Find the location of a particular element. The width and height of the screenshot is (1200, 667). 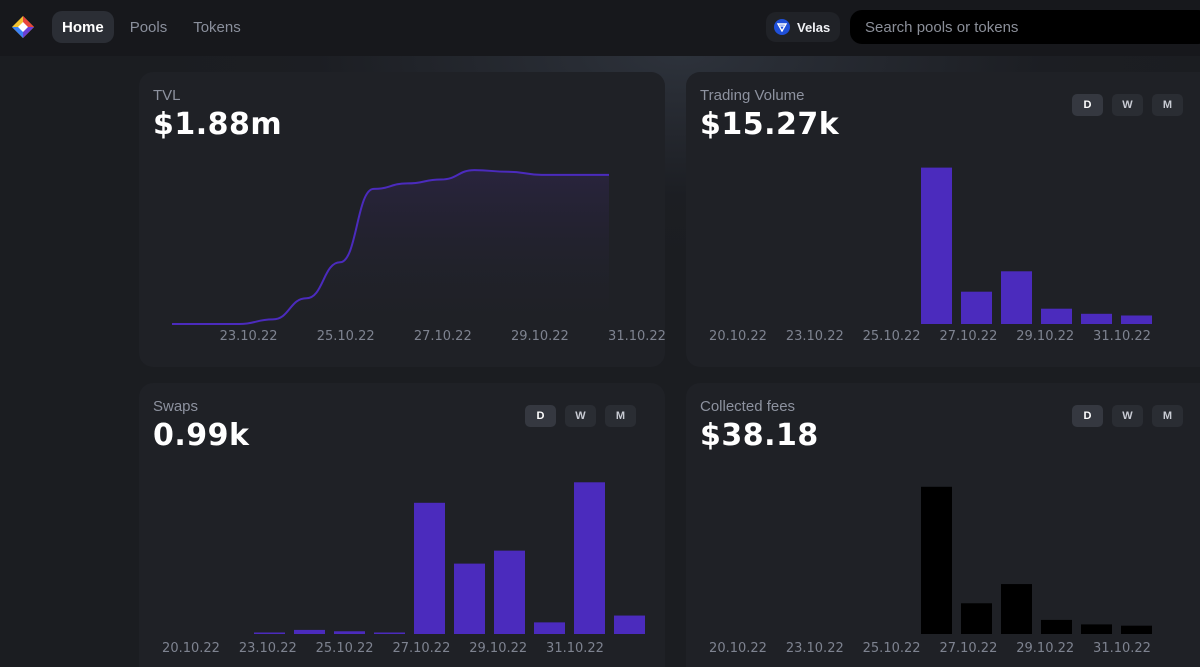

tvl-area-fill is located at coordinates (390, 247).